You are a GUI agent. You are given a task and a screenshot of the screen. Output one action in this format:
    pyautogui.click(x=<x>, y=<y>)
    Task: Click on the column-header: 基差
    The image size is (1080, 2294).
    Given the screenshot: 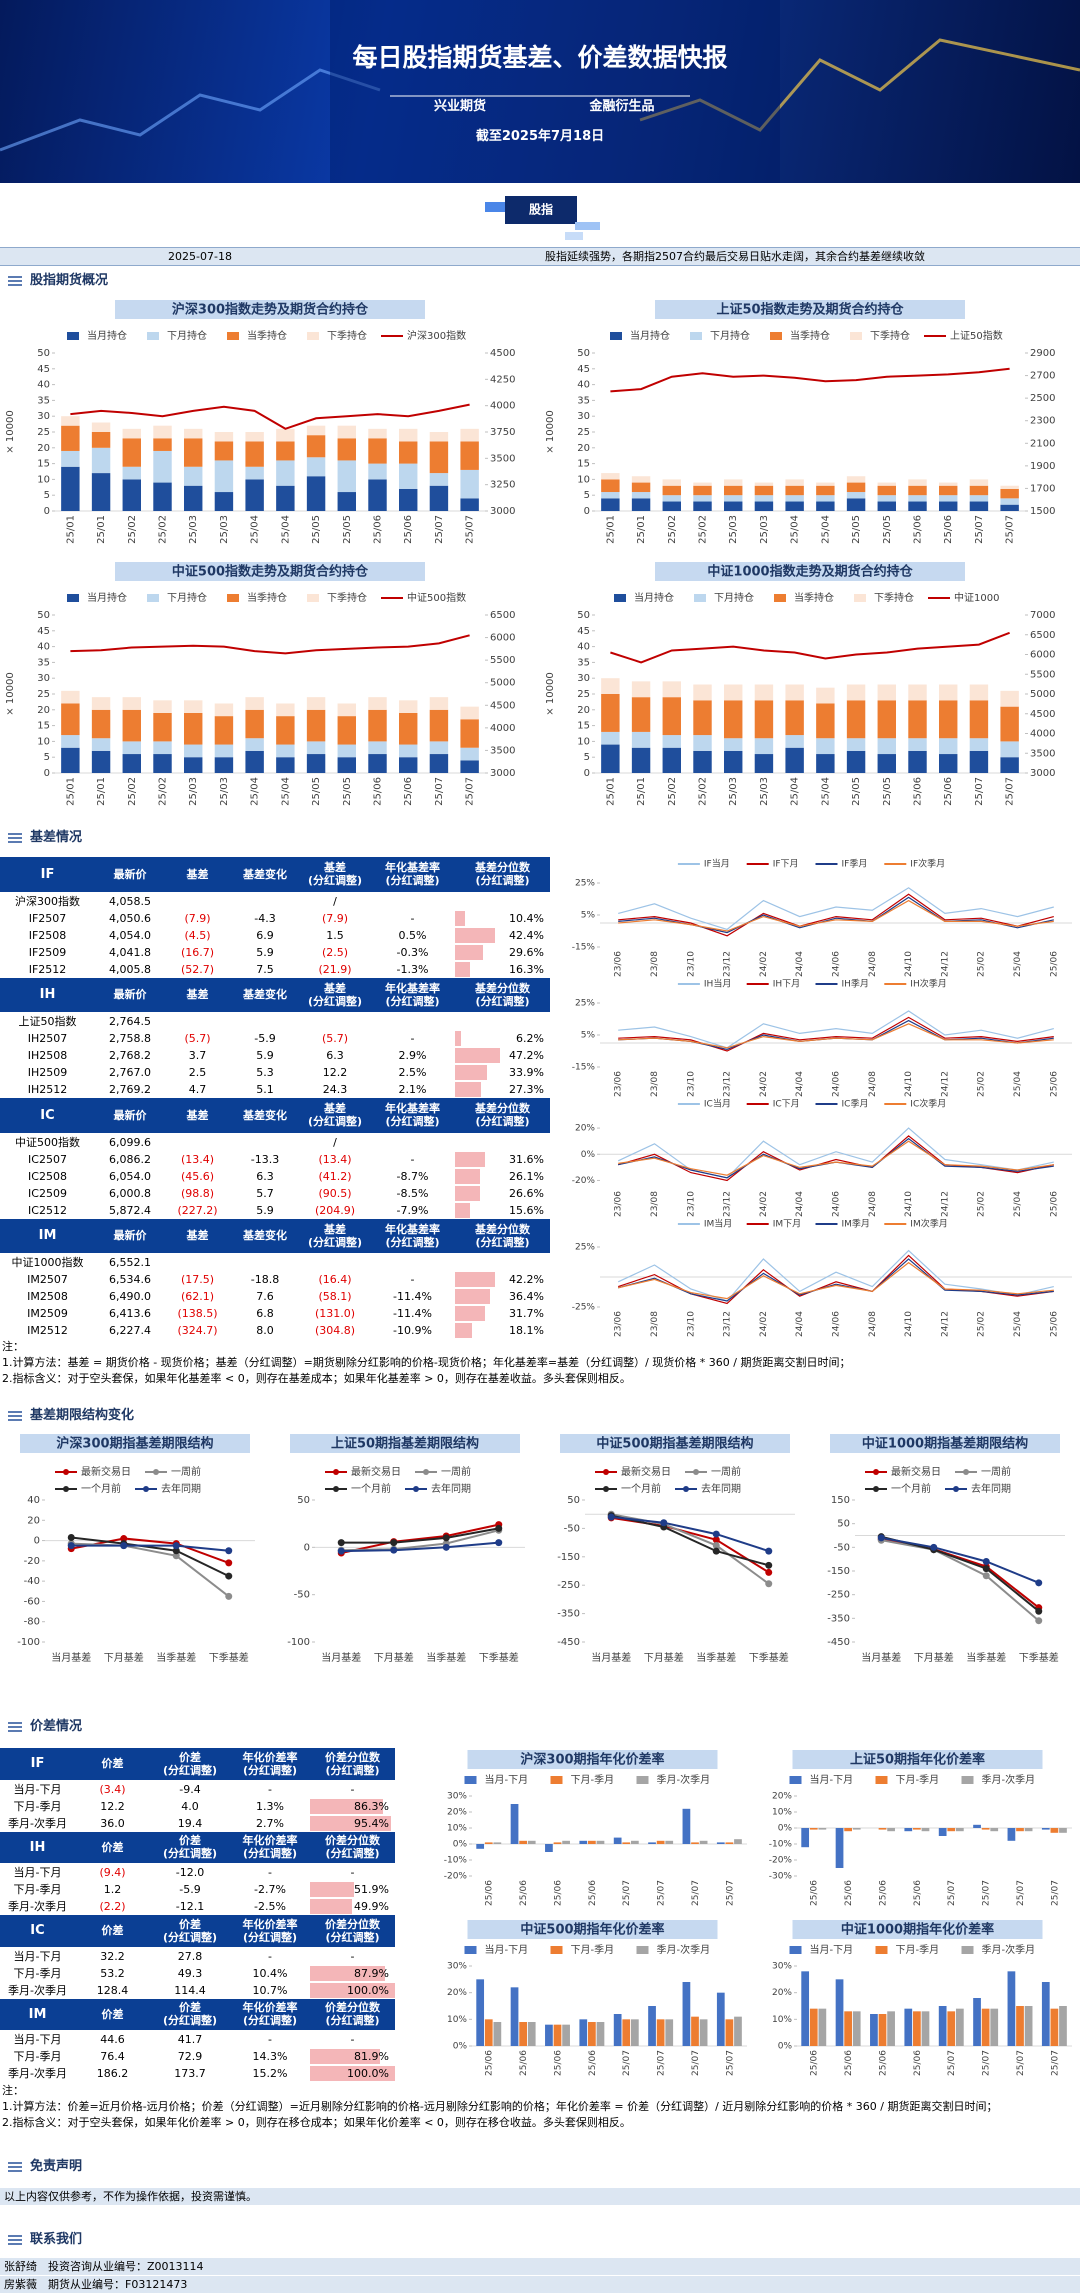 What is the action you would take?
    pyautogui.click(x=197, y=1236)
    